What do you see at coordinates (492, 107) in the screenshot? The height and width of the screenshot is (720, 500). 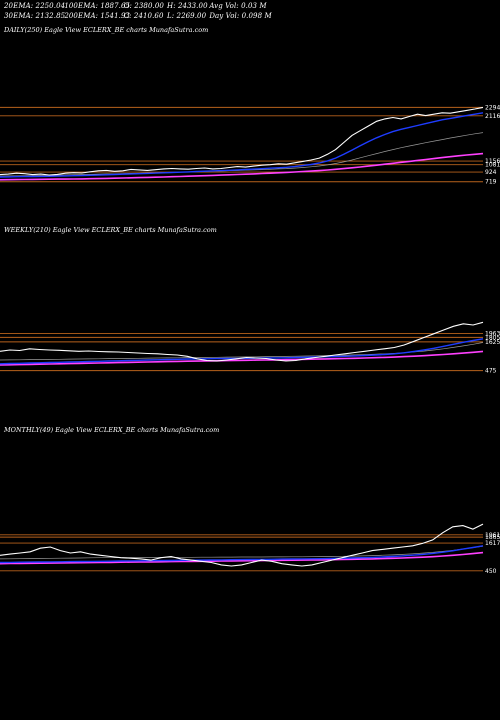 I see `level-label-0-0: 2294` at bounding box center [492, 107].